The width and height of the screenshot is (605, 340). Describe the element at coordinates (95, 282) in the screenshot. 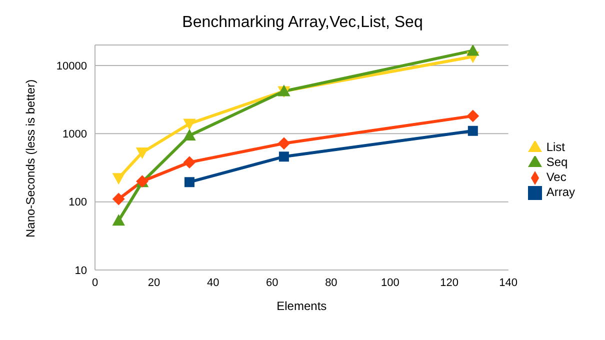

I see `x-tick-label: 0` at that location.